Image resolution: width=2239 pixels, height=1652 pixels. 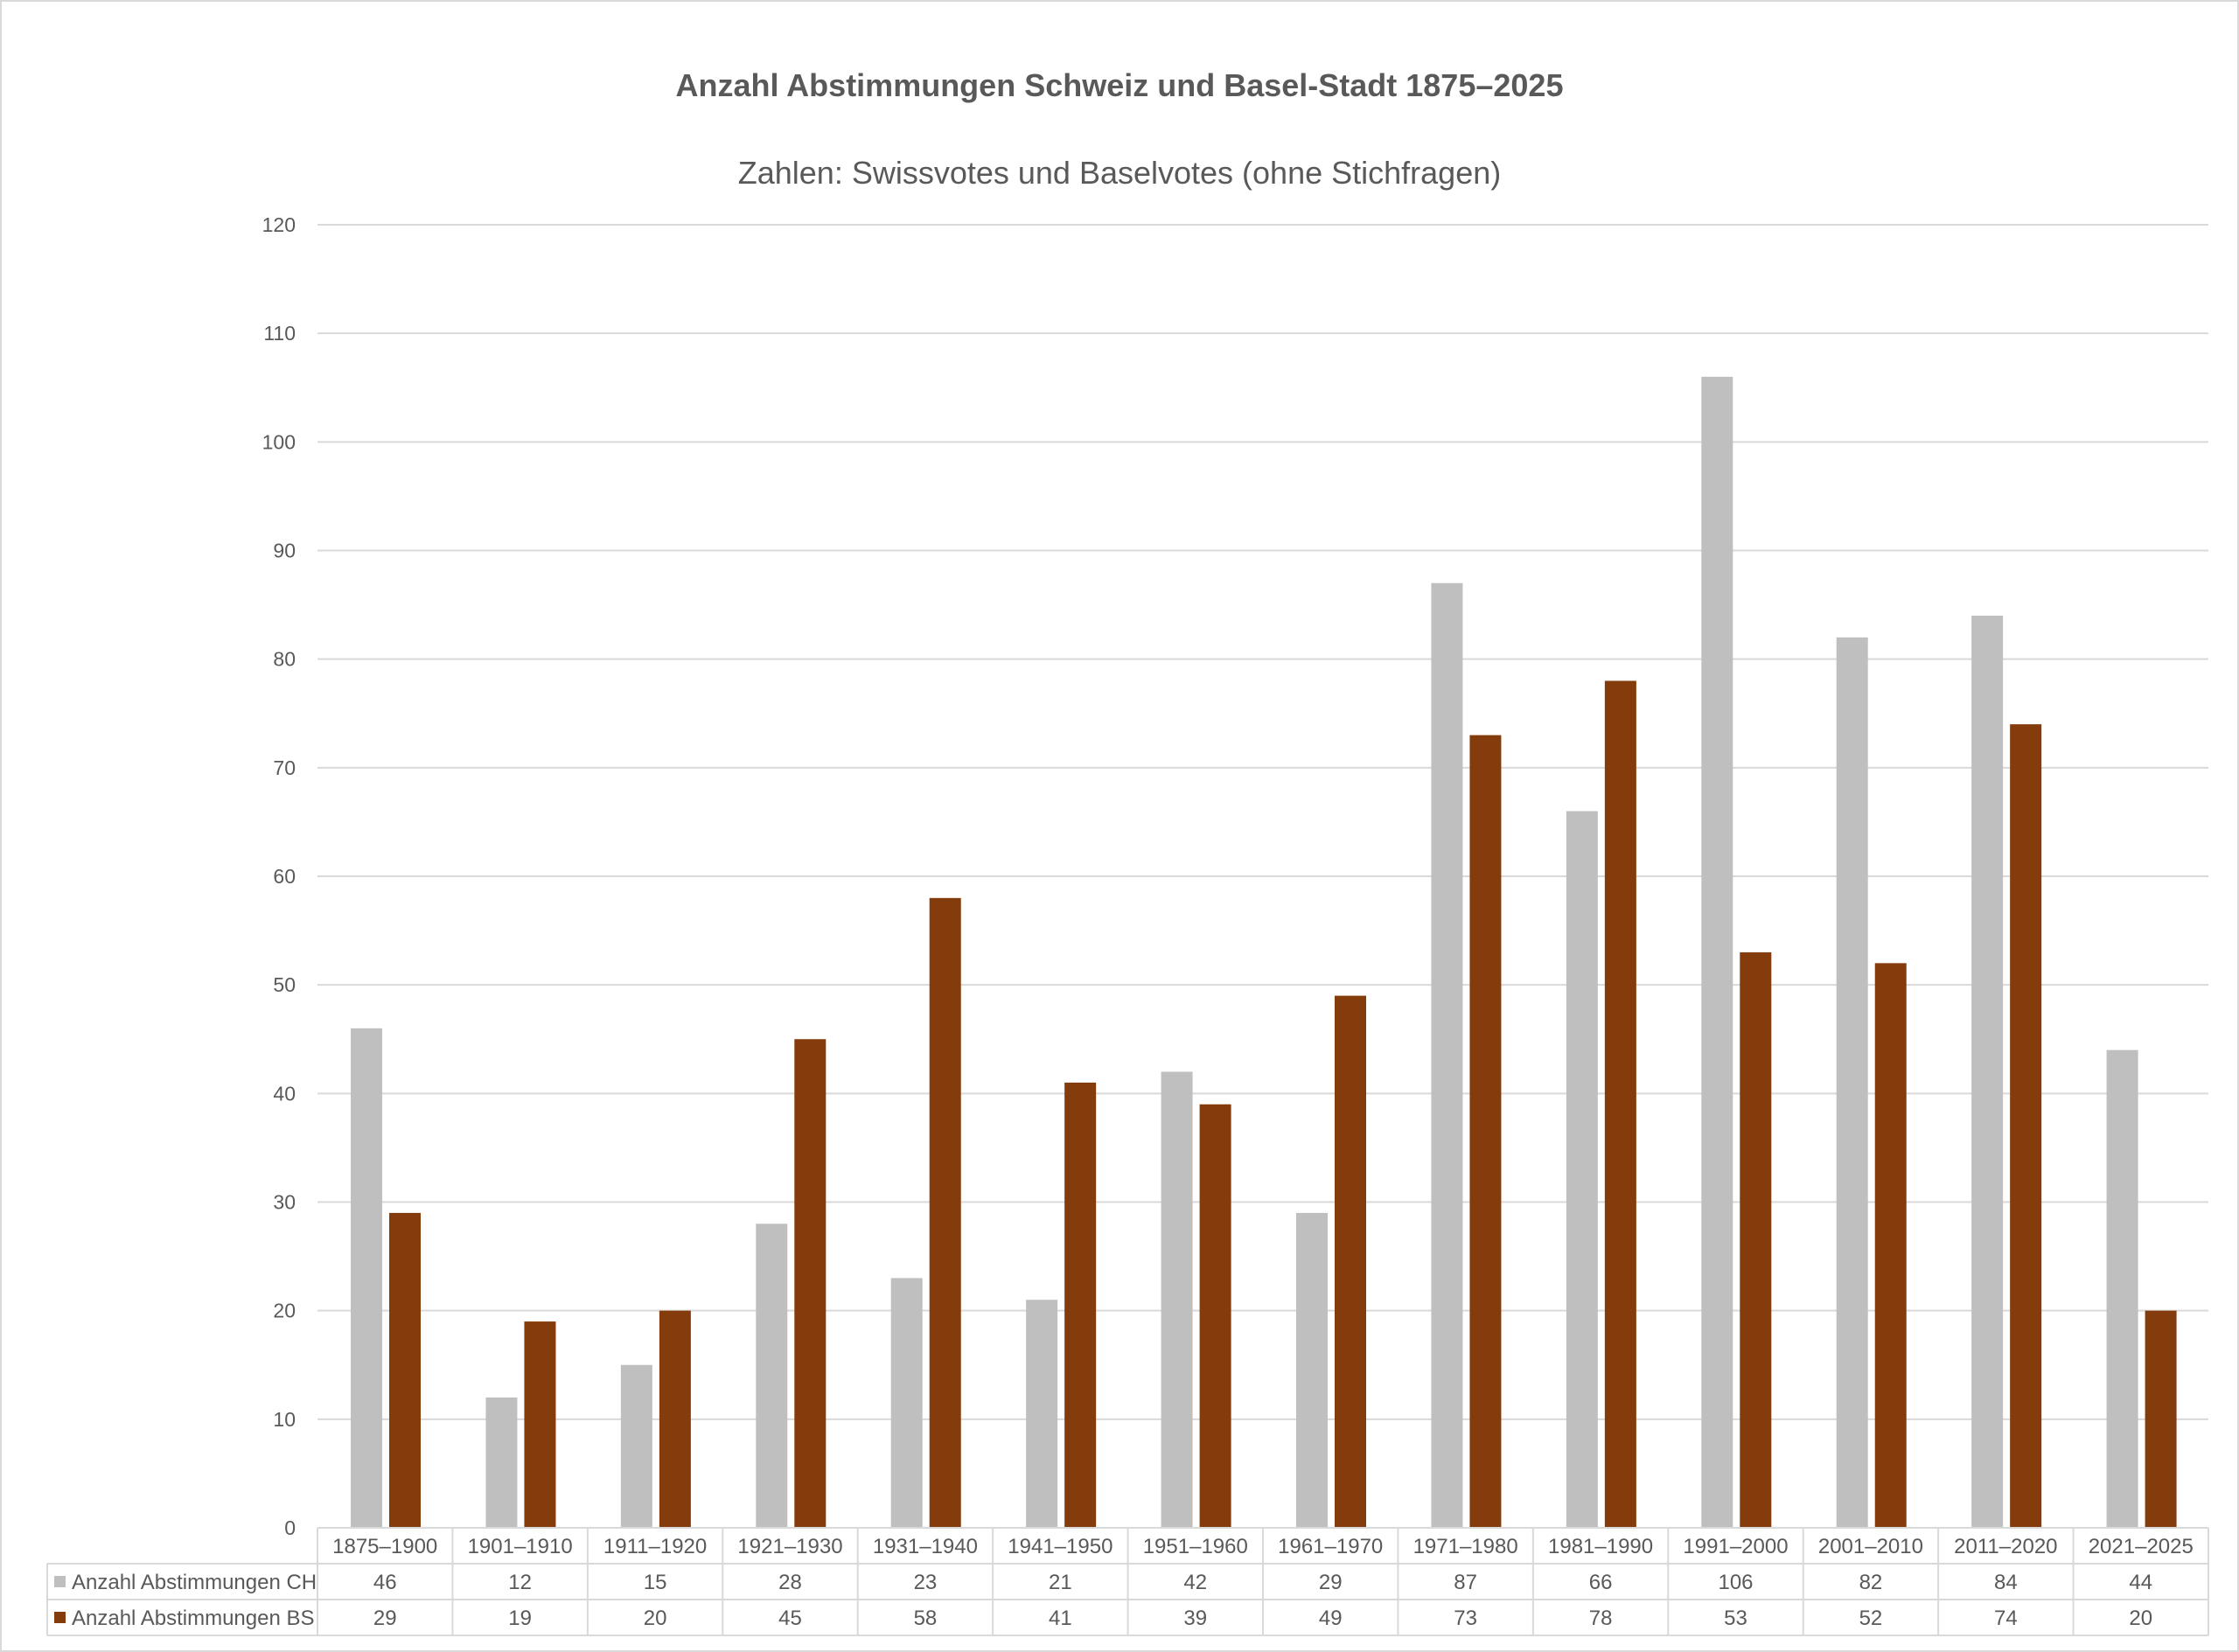 What do you see at coordinates (284, 1093) in the screenshot?
I see `y-tick-label: 40` at bounding box center [284, 1093].